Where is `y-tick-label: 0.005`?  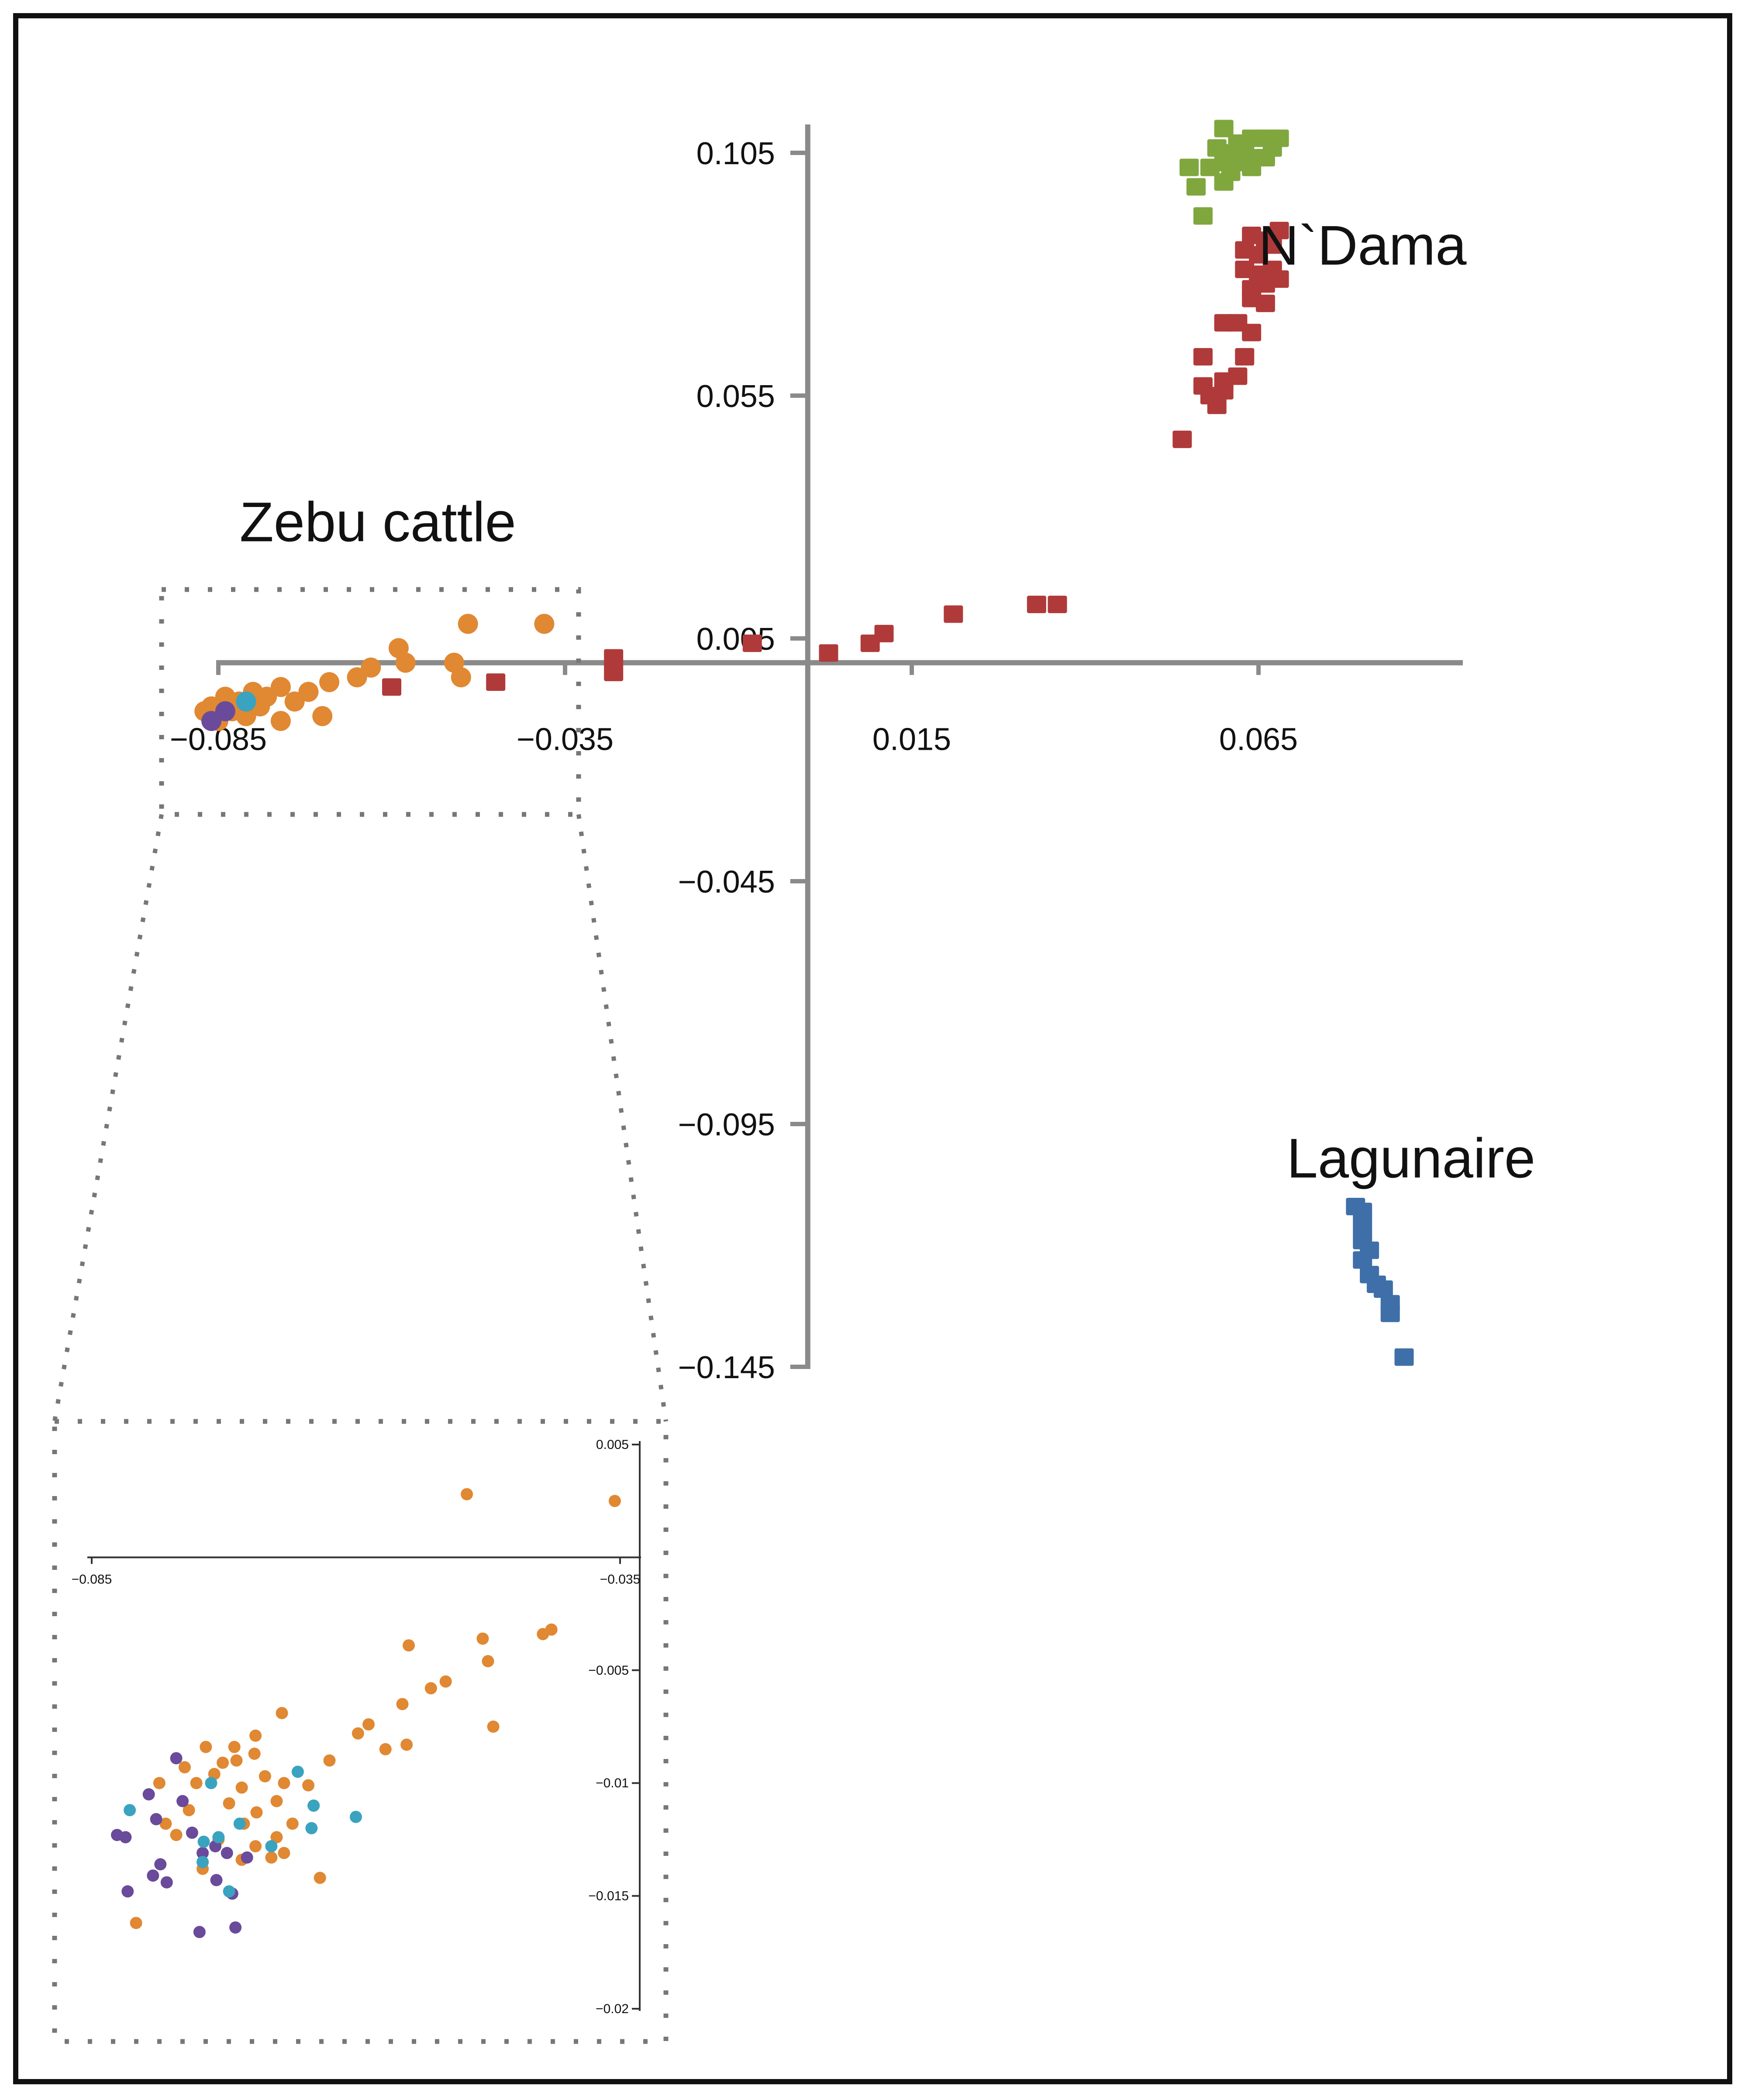
y-tick-label: 0.005 is located at coordinates (736, 639).